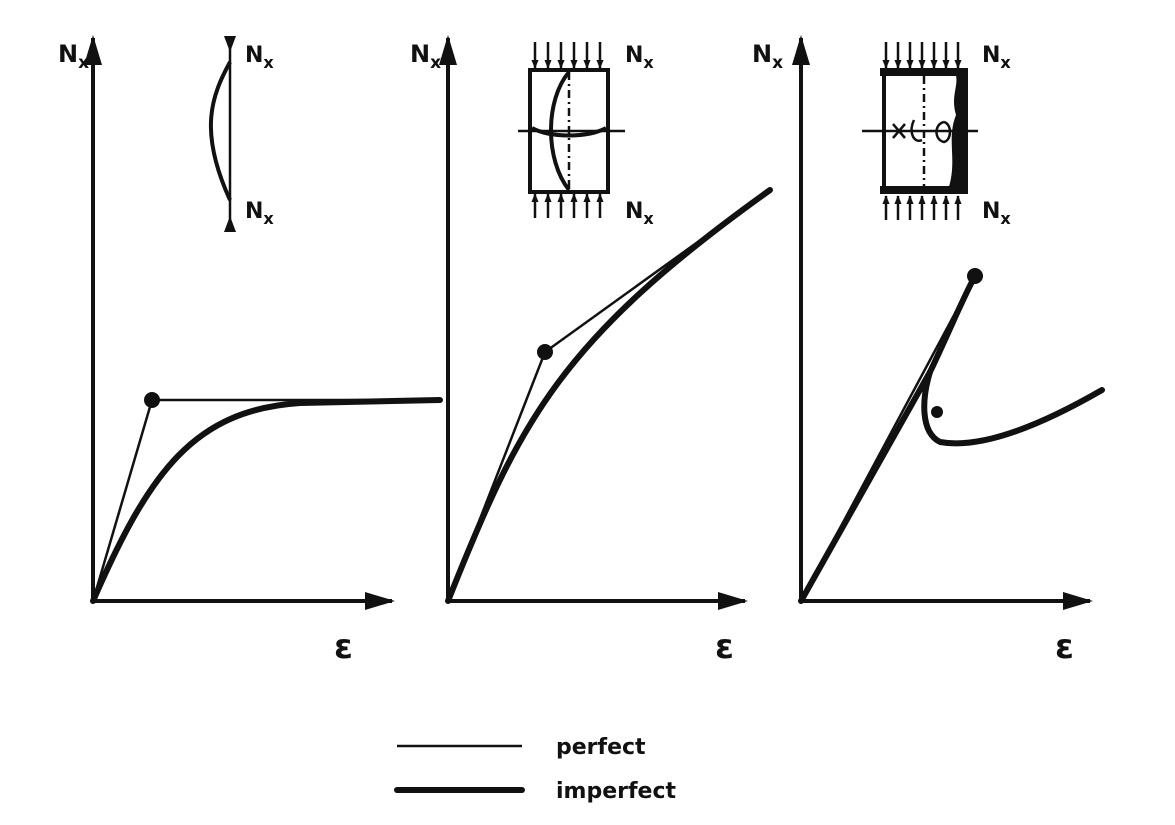  What do you see at coordinates (616, 791) in the screenshot?
I see `legend-imperfect-label: imperfect` at bounding box center [616, 791].